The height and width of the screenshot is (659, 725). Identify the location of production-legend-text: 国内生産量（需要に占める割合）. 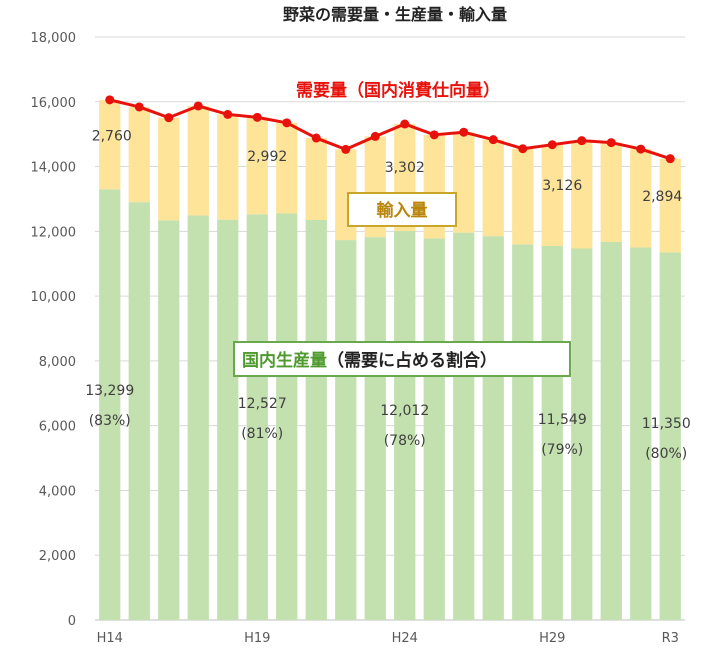
(369, 360).